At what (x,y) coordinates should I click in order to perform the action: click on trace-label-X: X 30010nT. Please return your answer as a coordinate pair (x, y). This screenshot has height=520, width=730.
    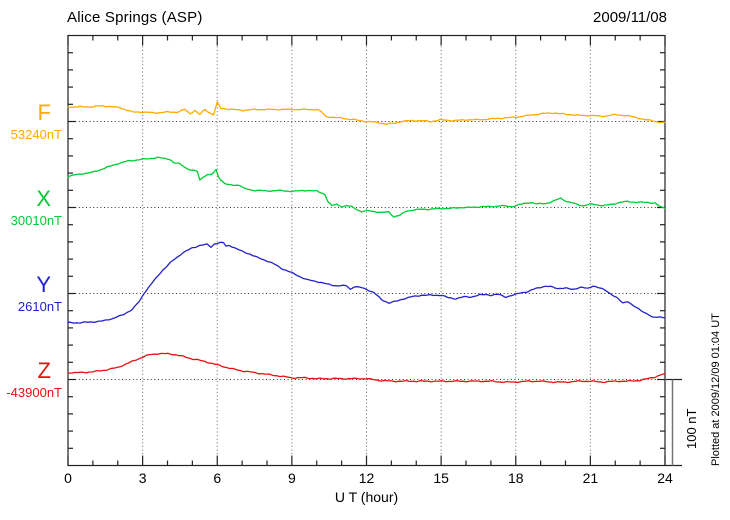
    Looking at the image, I should click on (32, 208).